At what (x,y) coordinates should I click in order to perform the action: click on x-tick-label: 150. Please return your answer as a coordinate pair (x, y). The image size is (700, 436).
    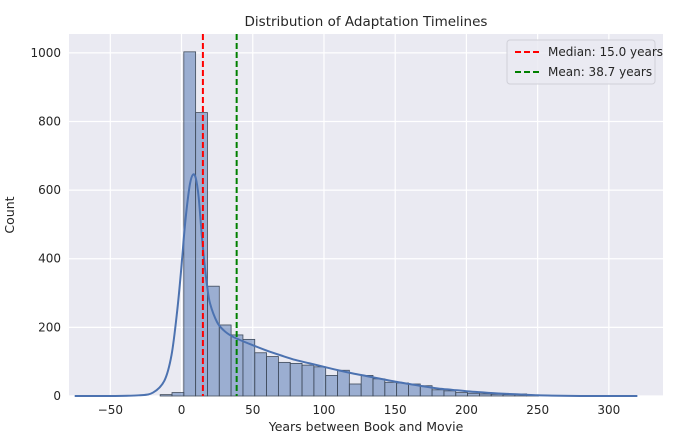
    Looking at the image, I should click on (395, 410).